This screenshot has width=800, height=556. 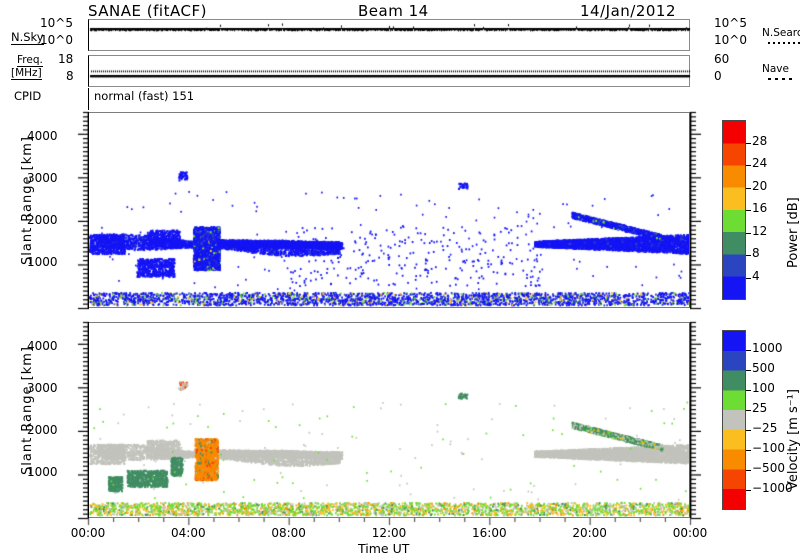 I want to click on colorbar-tick: 25, so click(x=760, y=408).